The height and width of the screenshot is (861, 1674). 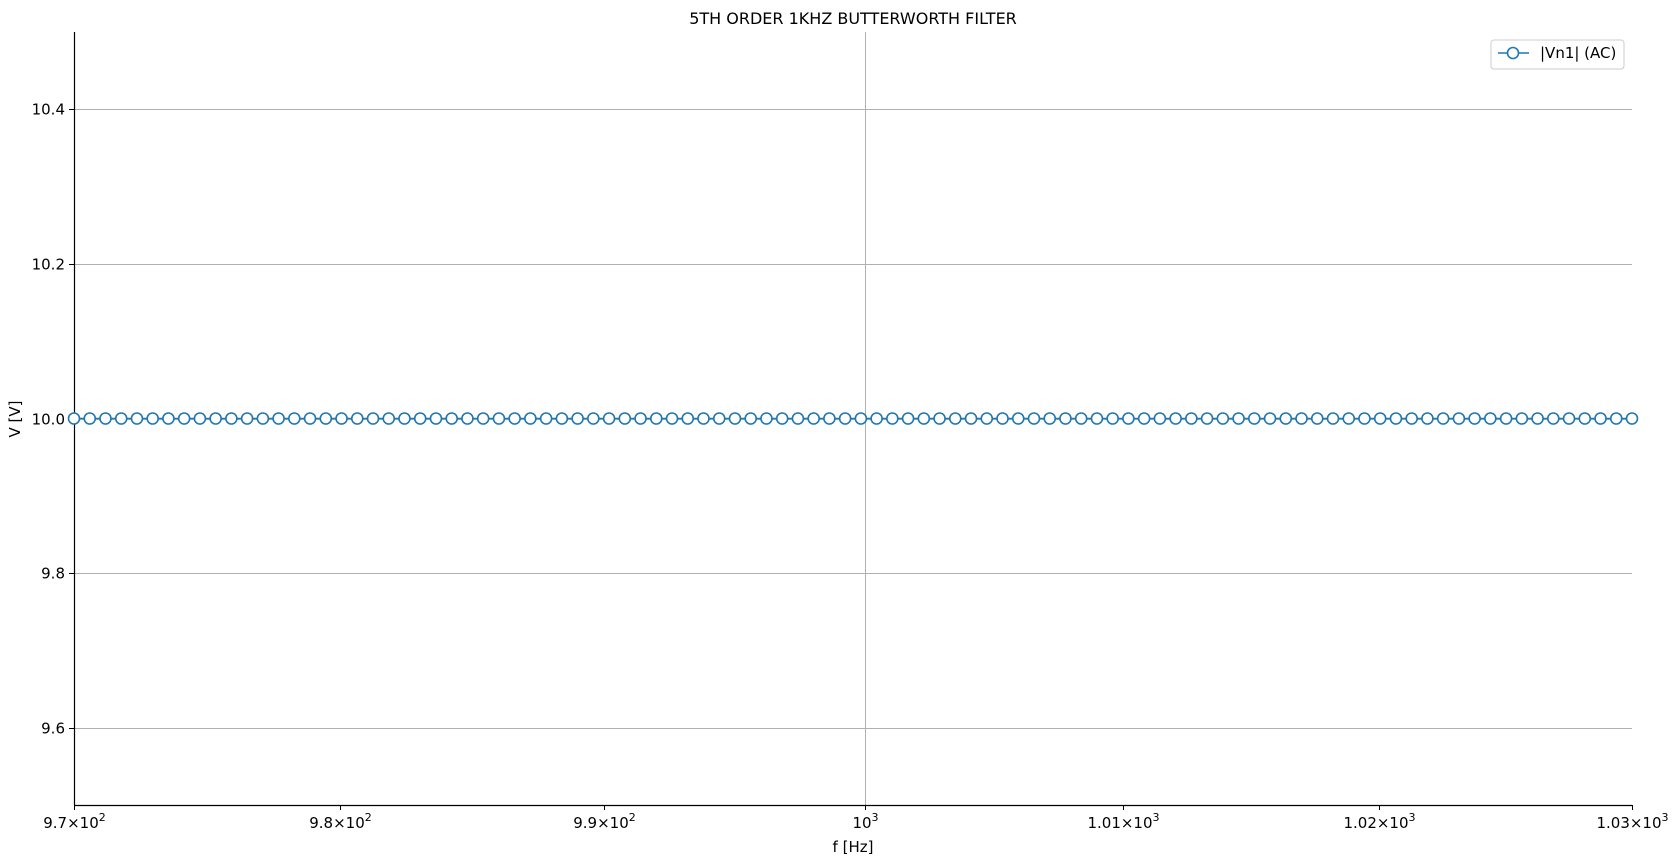 I want to click on x-axis-label: f [Hz], so click(x=853, y=847).